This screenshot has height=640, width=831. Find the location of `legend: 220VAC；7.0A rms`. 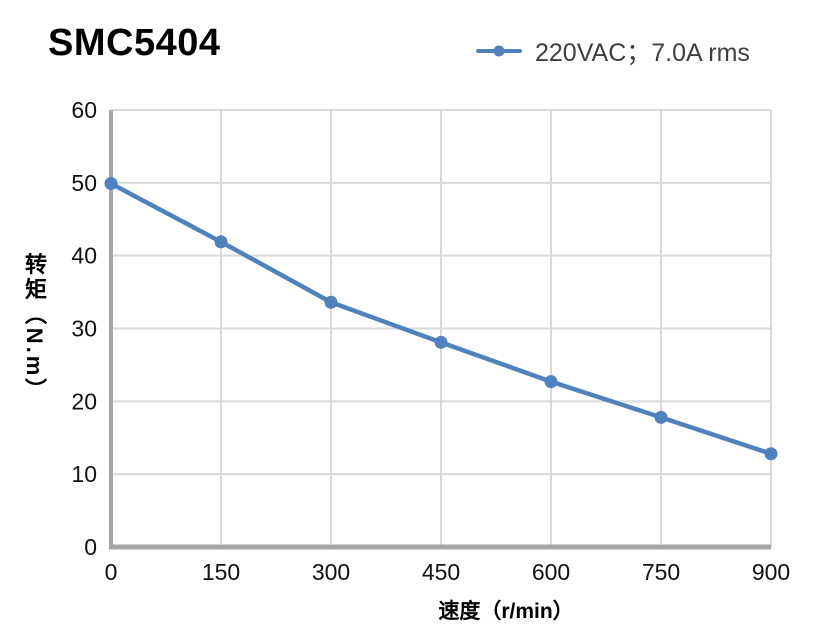

legend: 220VAC；7.0A rms is located at coordinates (613, 51).